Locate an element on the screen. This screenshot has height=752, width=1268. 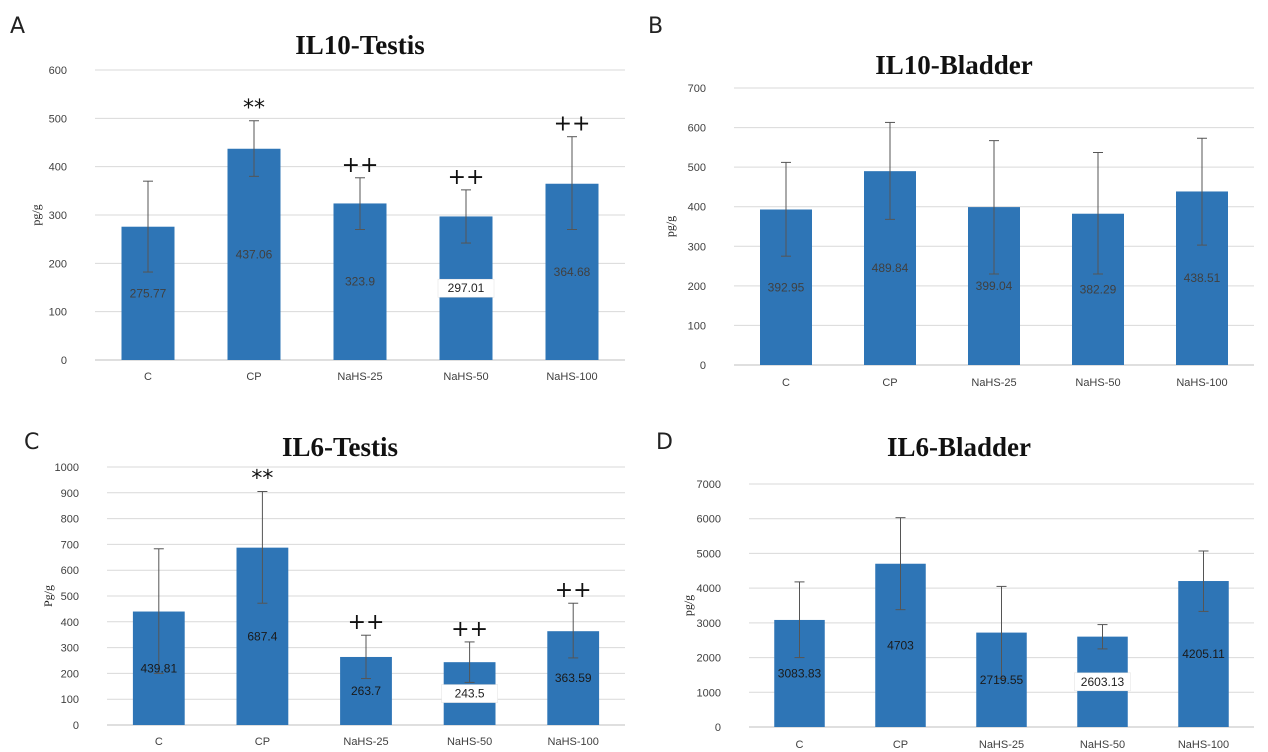
data-label: 323.9 is located at coordinates (360, 282).